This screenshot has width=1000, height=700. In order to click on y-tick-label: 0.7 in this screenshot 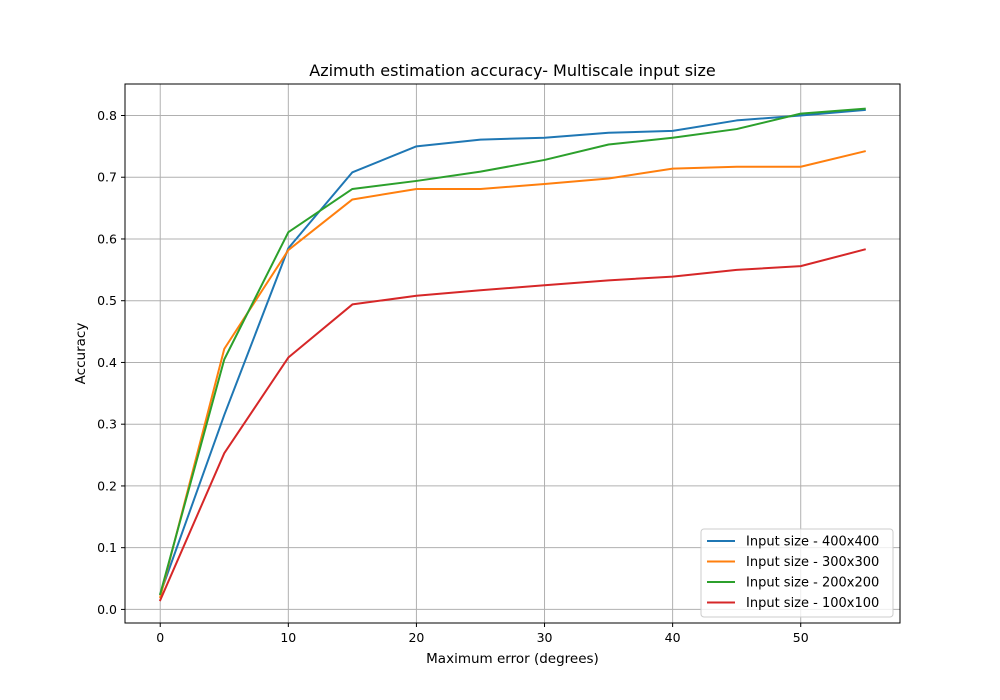, I will do `click(107, 177)`.